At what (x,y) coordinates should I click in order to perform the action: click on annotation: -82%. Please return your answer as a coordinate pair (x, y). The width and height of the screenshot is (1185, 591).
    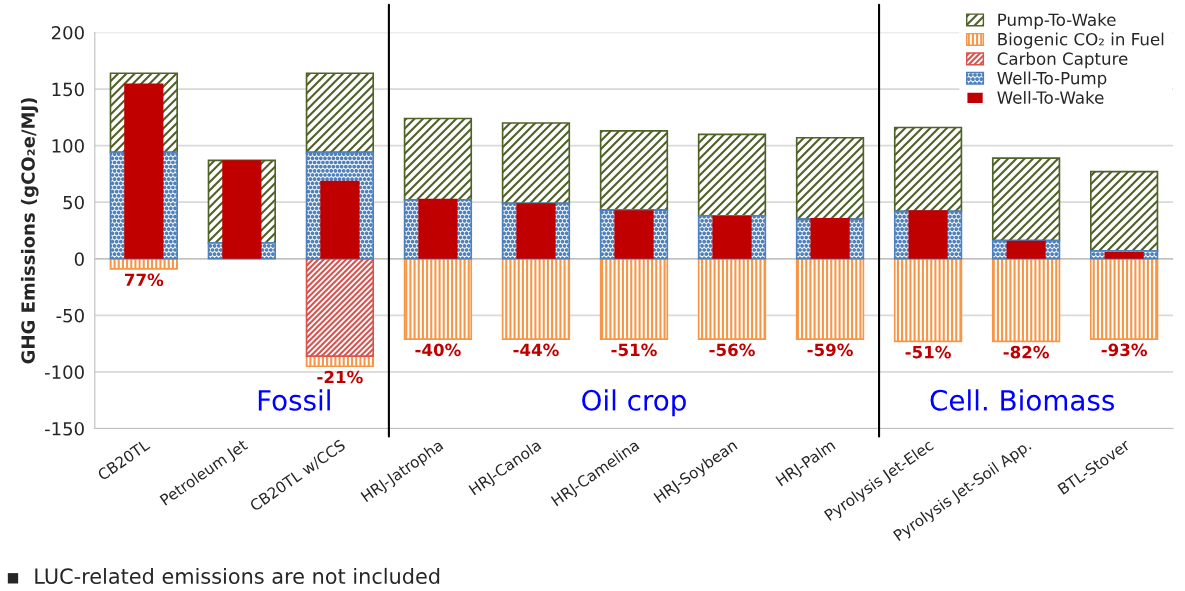
    Looking at the image, I should click on (1026, 352).